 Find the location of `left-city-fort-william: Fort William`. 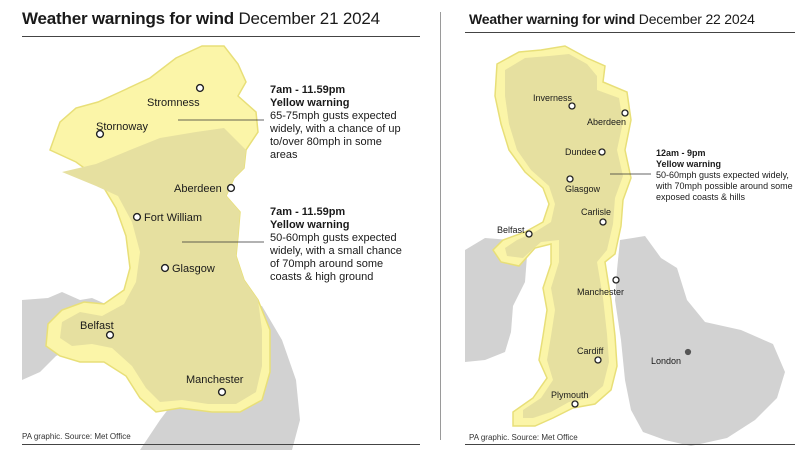

left-city-fort-william: Fort William is located at coordinates (167, 218).